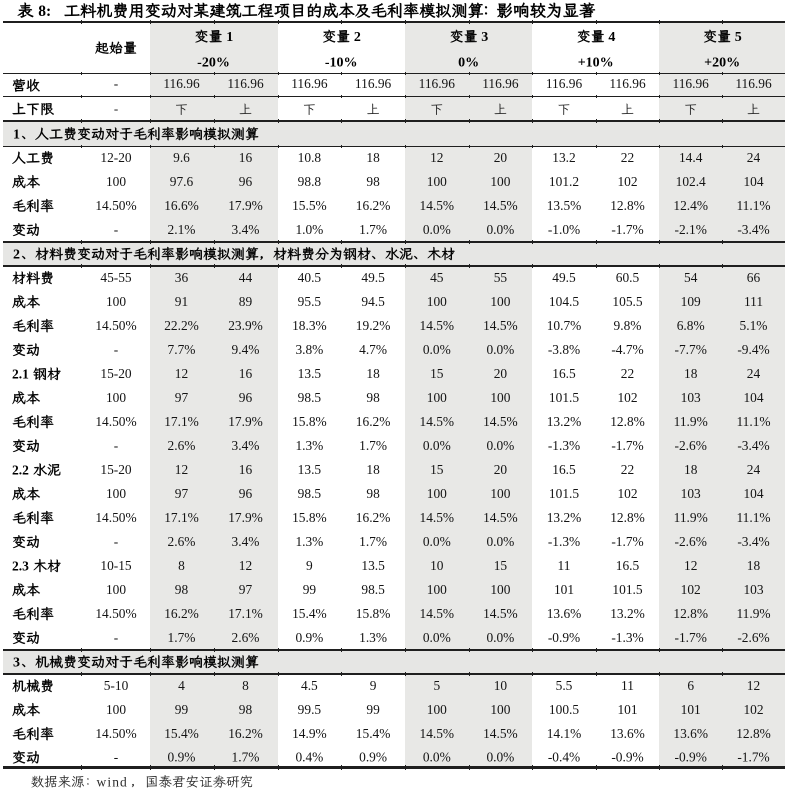 The width and height of the screenshot is (796, 796). What do you see at coordinates (310, 589) in the screenshot?
I see `svg-text: 99` at bounding box center [310, 589].